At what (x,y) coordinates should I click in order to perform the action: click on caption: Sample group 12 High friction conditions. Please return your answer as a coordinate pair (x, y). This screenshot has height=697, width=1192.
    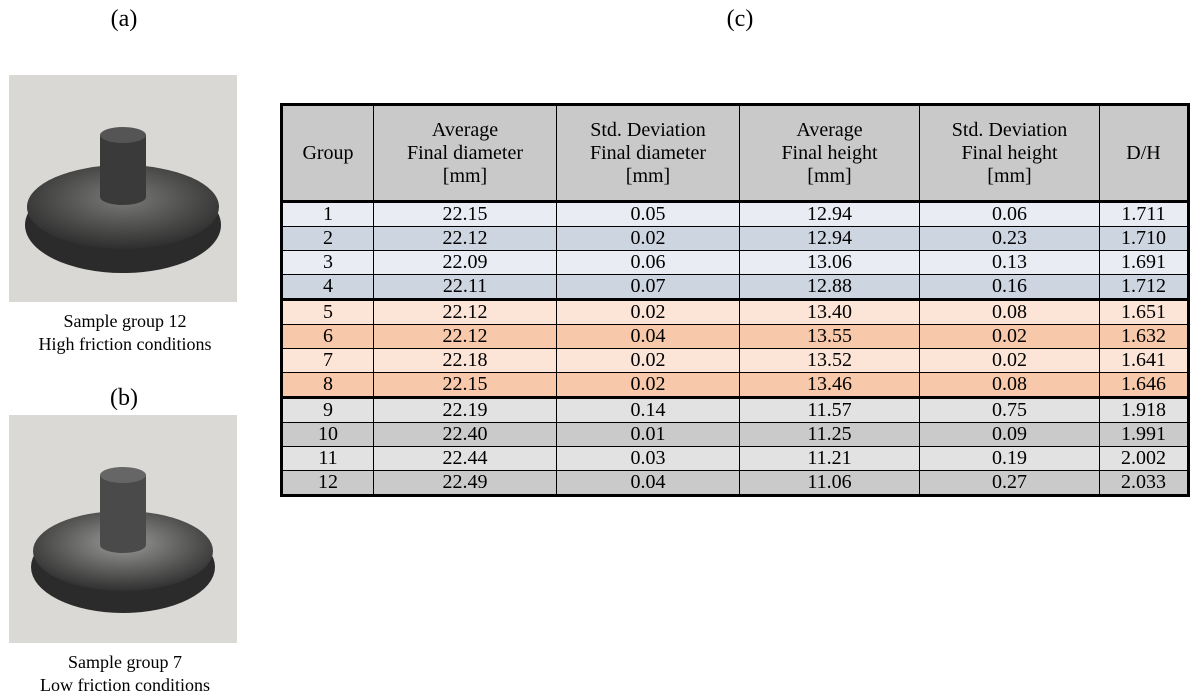
    Looking at the image, I should click on (125, 333).